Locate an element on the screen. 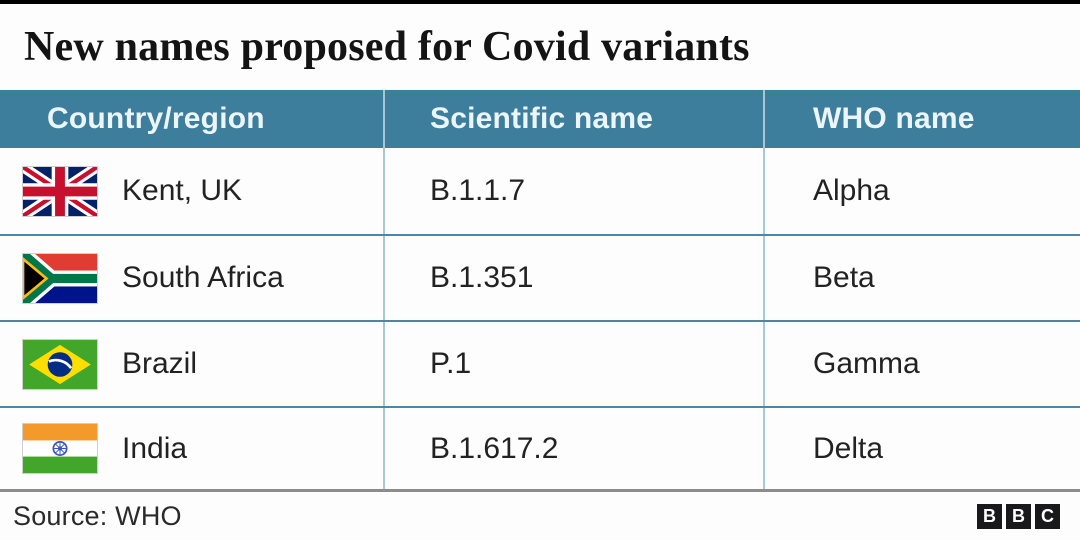 This screenshot has height=540, width=1080. scientific-name-cell: B.1.351 is located at coordinates (573, 278).